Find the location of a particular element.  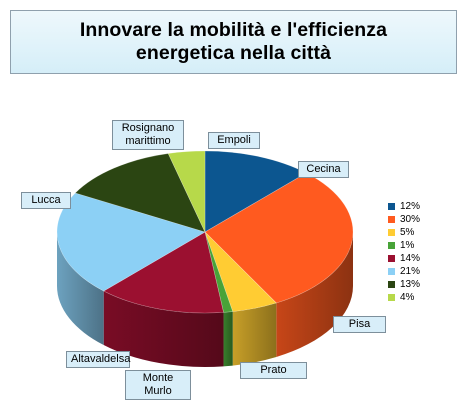

legend-label: 14% is located at coordinates (410, 258).